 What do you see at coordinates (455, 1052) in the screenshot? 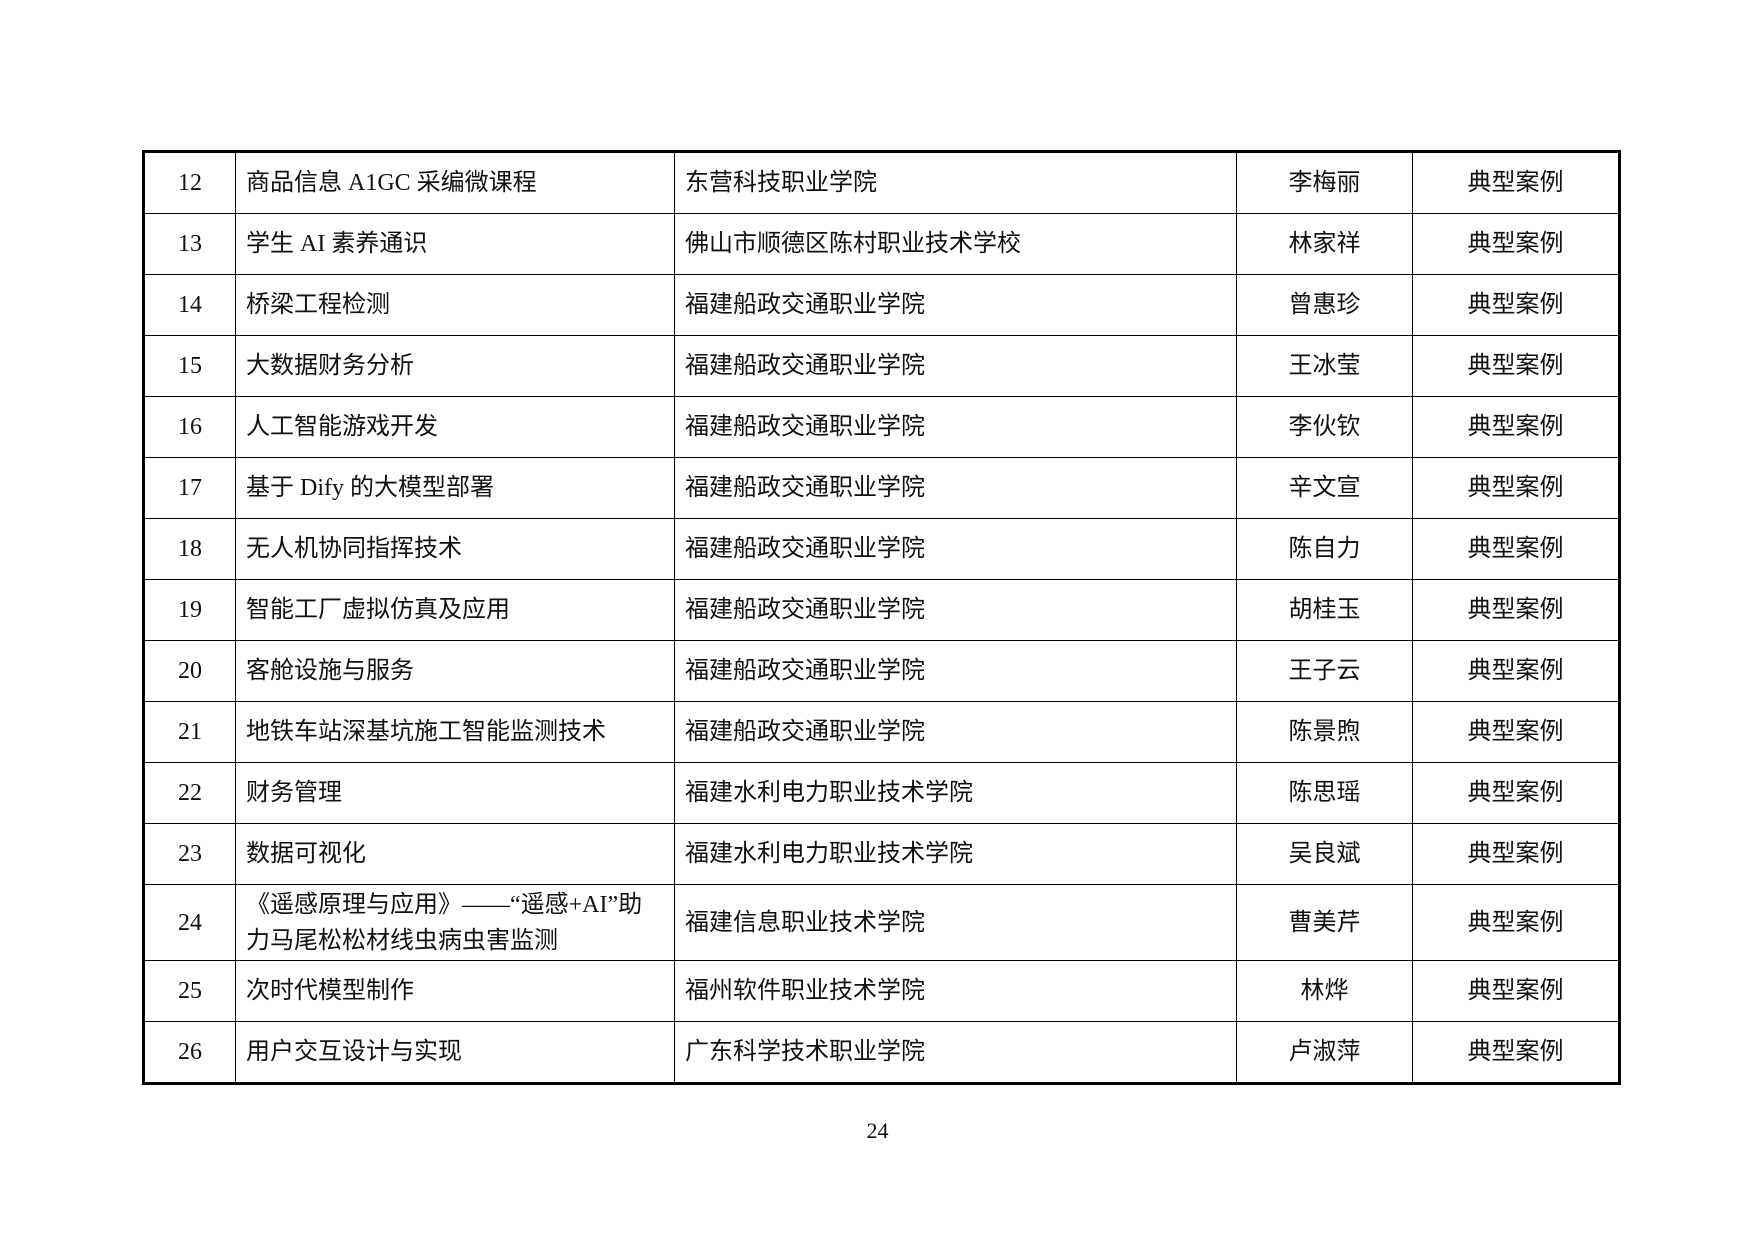
I see `course-name: 用户交互设计与实现` at bounding box center [455, 1052].